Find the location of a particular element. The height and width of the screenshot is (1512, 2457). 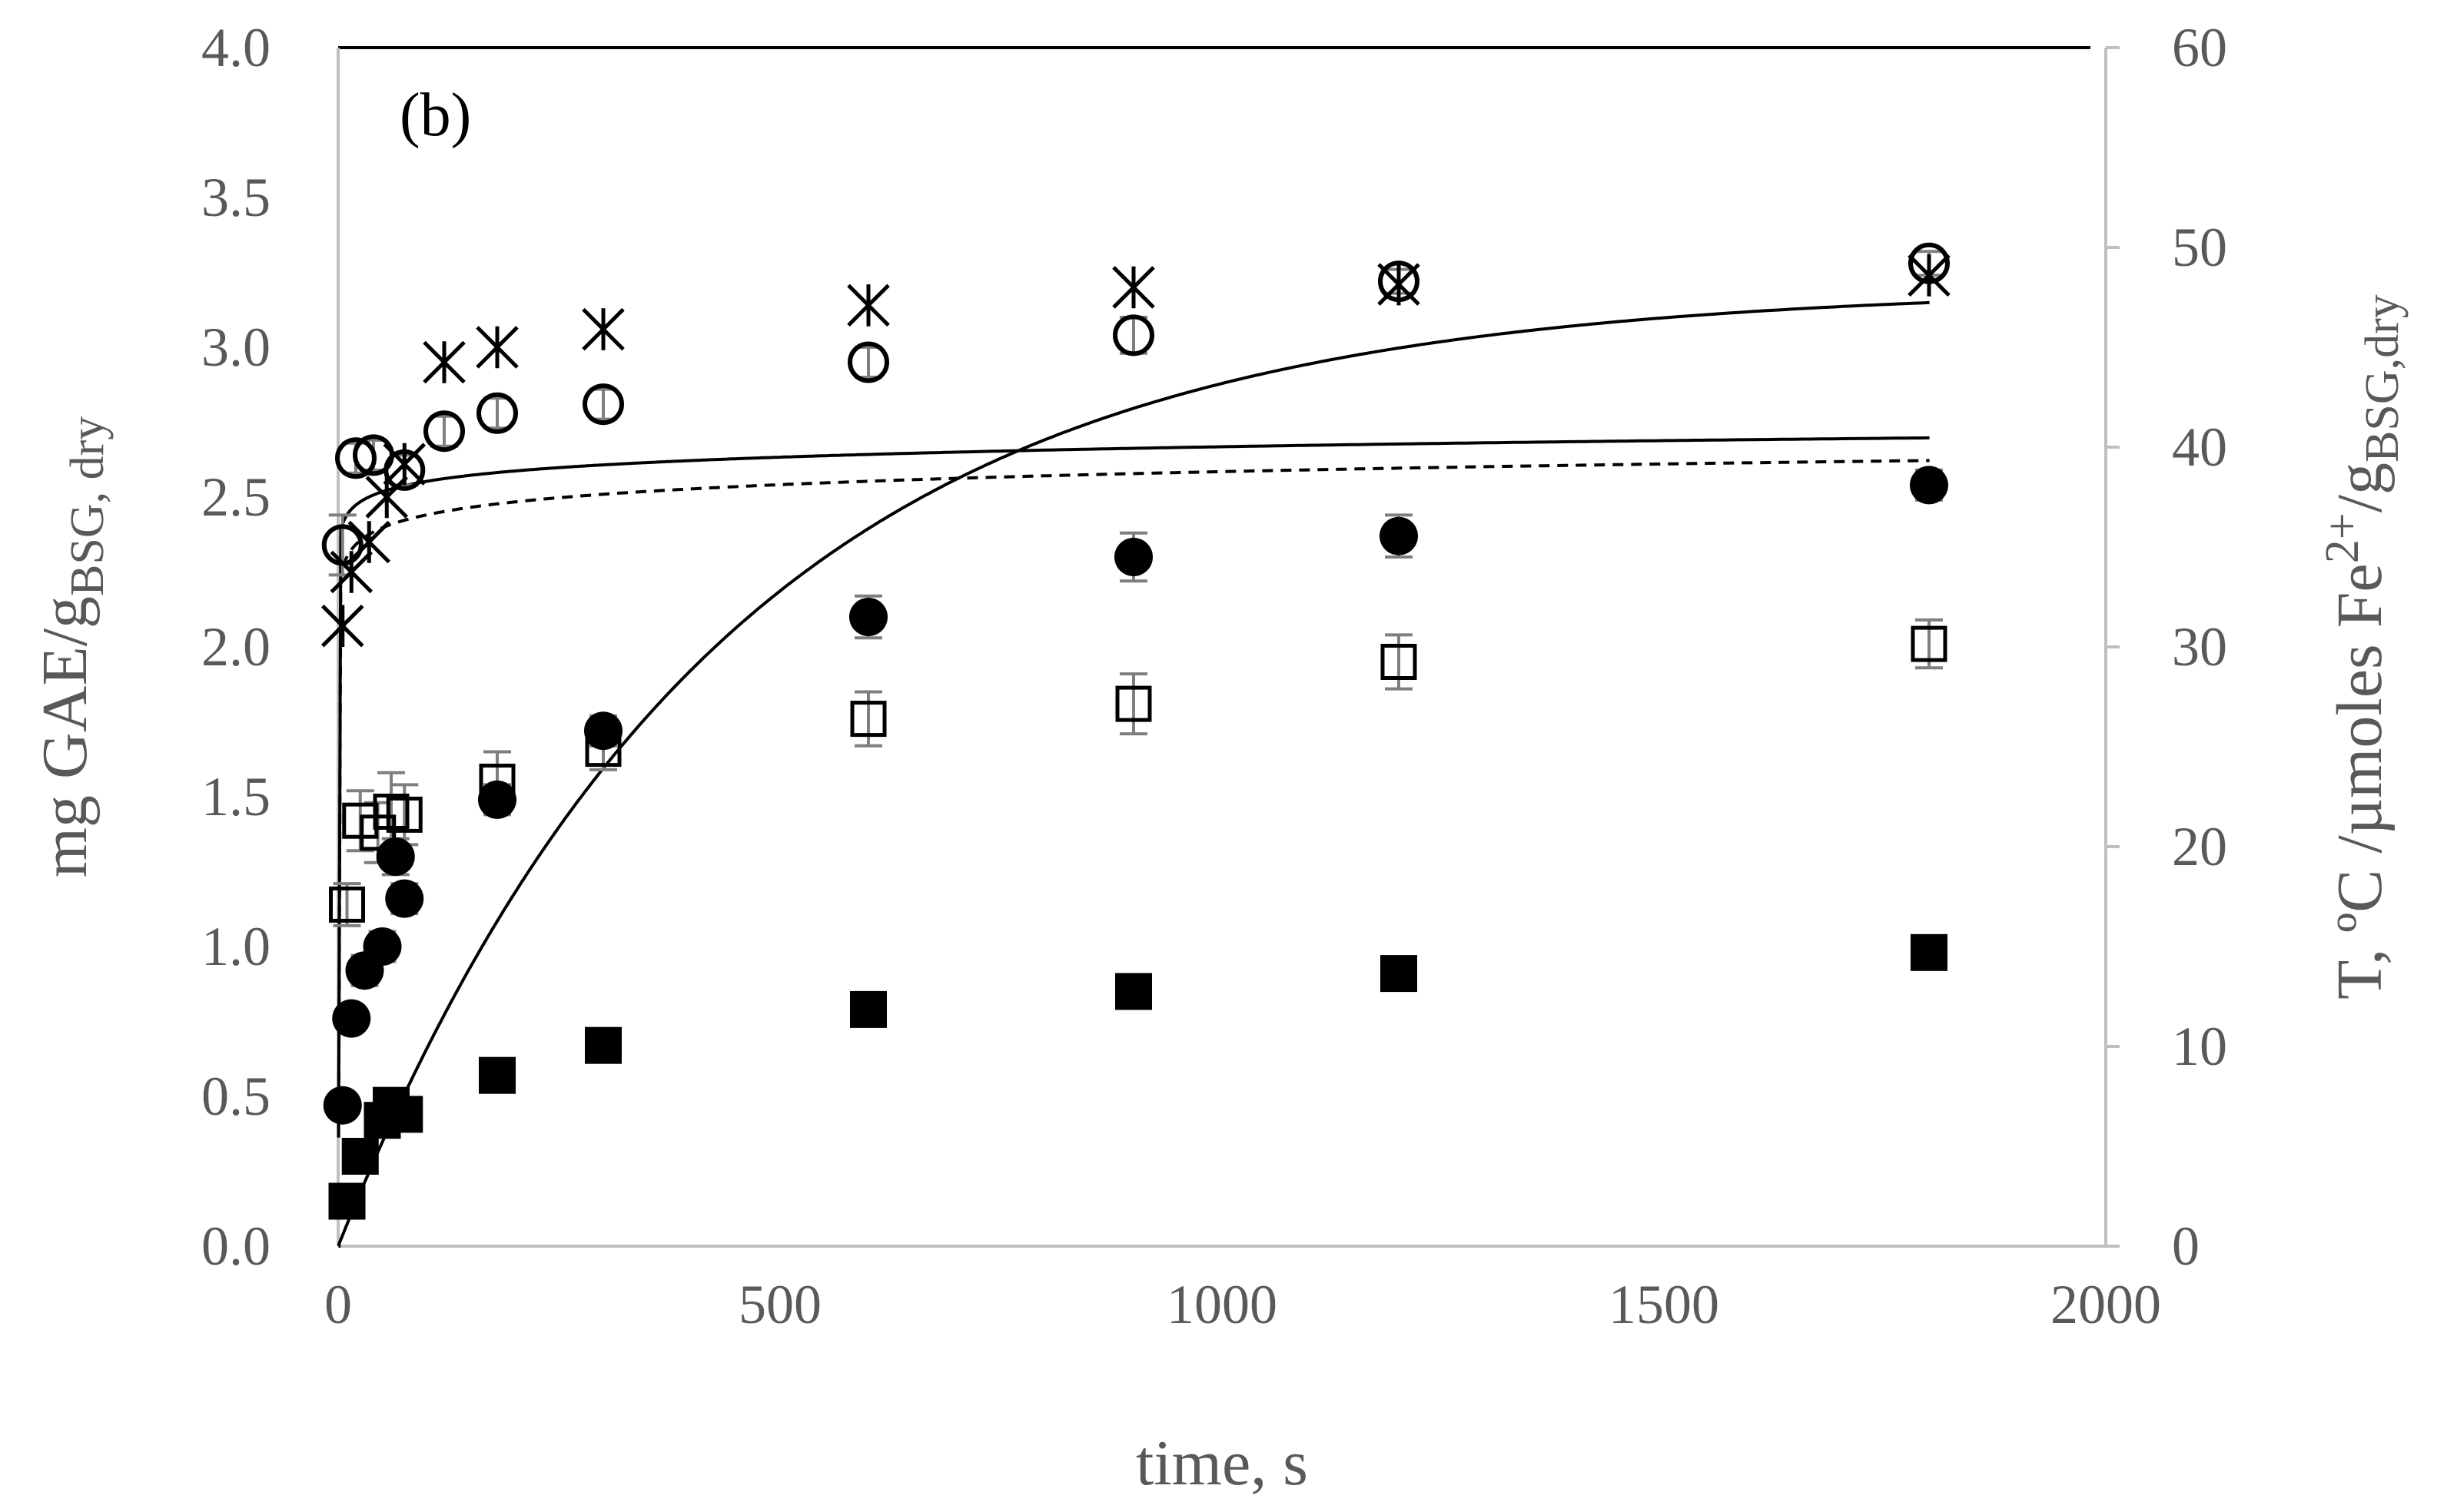

y-right-tick-label: 40 is located at coordinates (2199, 447).